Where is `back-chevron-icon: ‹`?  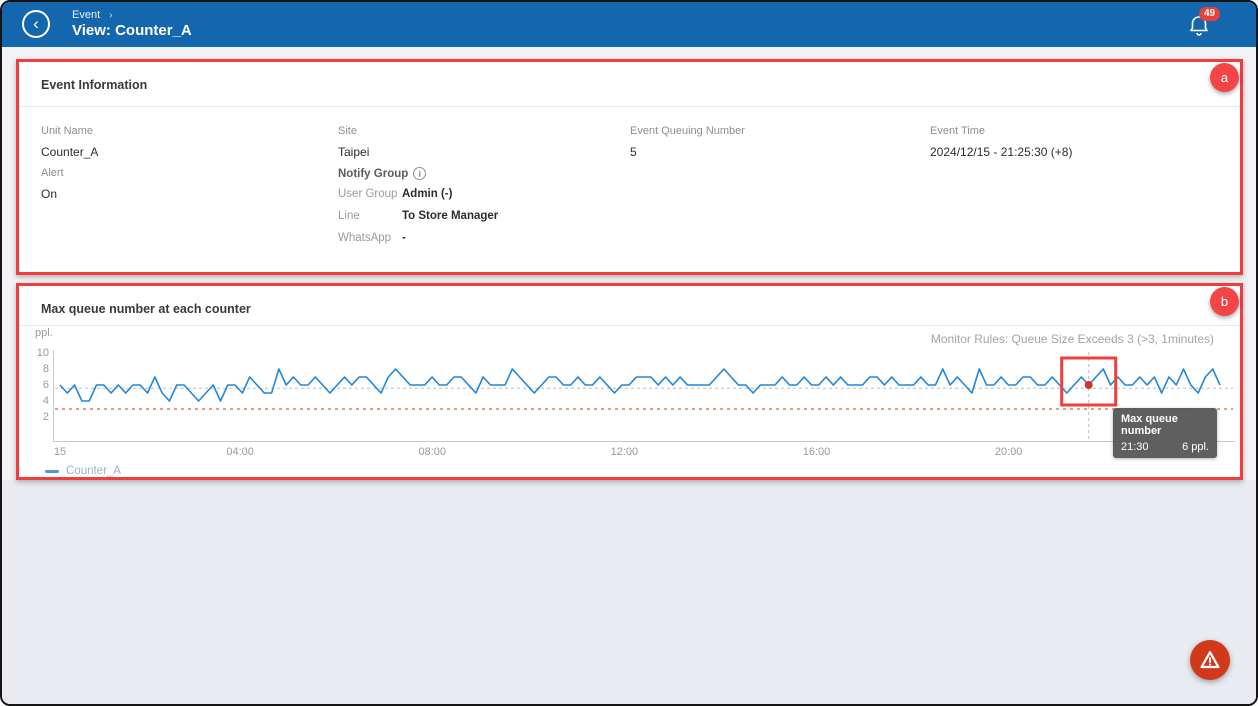 back-chevron-icon: ‹ is located at coordinates (36, 23).